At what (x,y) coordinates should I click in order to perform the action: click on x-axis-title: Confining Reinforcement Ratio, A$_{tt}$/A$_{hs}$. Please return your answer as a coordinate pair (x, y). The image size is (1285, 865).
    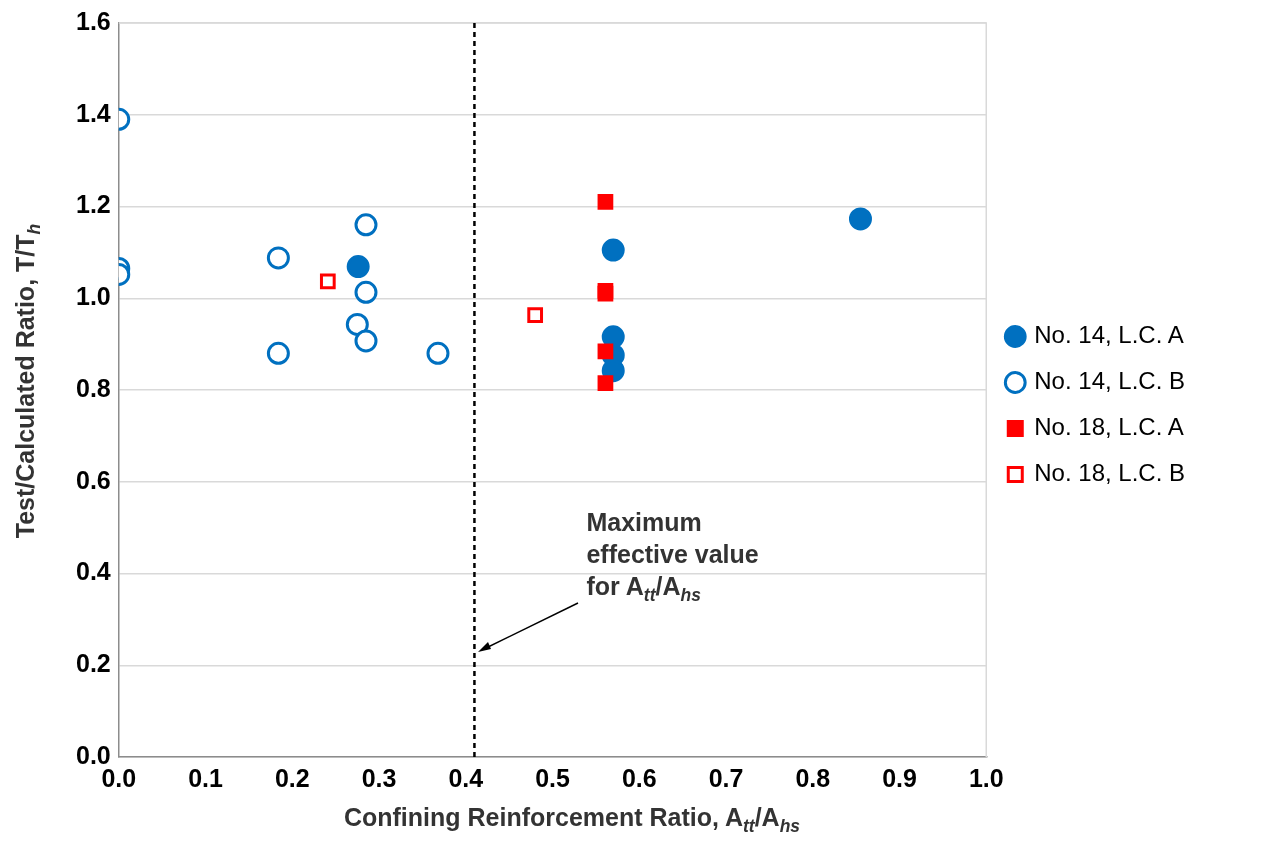
    Looking at the image, I should click on (572, 820).